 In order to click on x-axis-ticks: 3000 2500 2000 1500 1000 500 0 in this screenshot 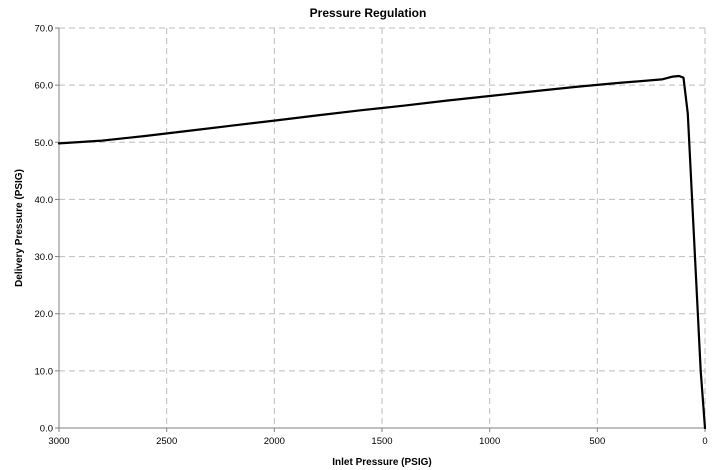, I will do `click(378, 437)`.